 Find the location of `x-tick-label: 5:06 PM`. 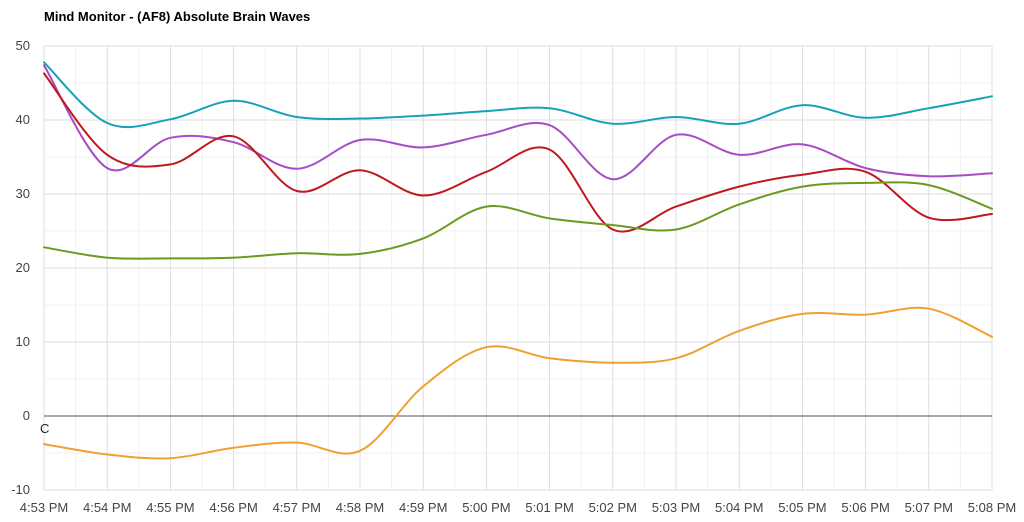

x-tick-label: 5:06 PM is located at coordinates (865, 507).